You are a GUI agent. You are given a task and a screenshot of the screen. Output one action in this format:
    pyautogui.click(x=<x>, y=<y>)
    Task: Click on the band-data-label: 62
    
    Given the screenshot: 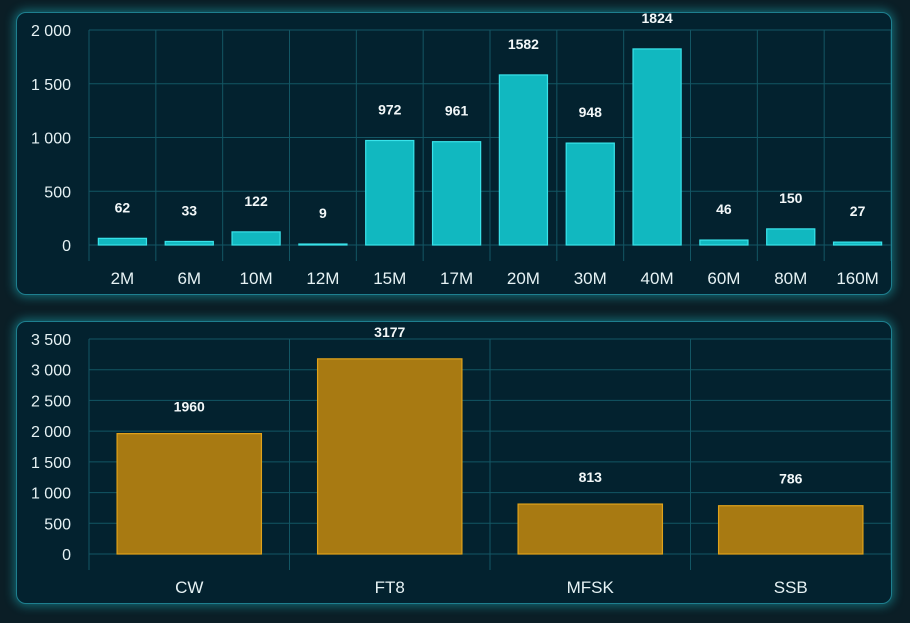 What is the action you would take?
    pyautogui.click(x=123, y=207)
    